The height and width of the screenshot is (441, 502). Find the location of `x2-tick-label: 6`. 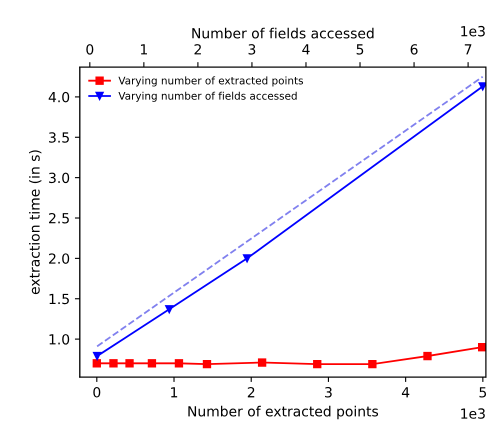

x2-tick-label: 6 is located at coordinates (414, 49).